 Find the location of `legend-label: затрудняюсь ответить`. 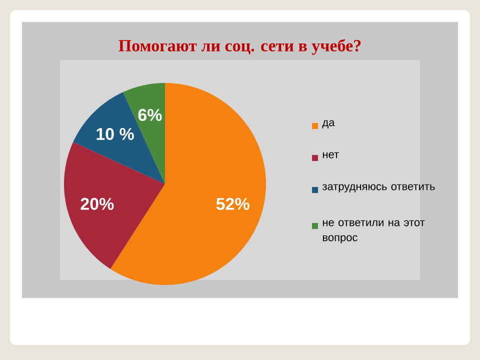

legend-label: затрудняюсь ответить is located at coordinates (378, 188).